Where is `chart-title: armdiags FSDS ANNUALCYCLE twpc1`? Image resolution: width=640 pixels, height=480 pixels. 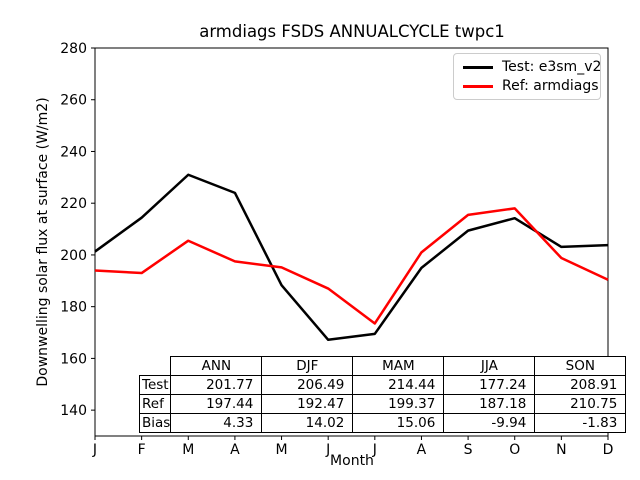 chart-title: armdiags FSDS ANNUALCYCLE twpc1 is located at coordinates (352, 31).